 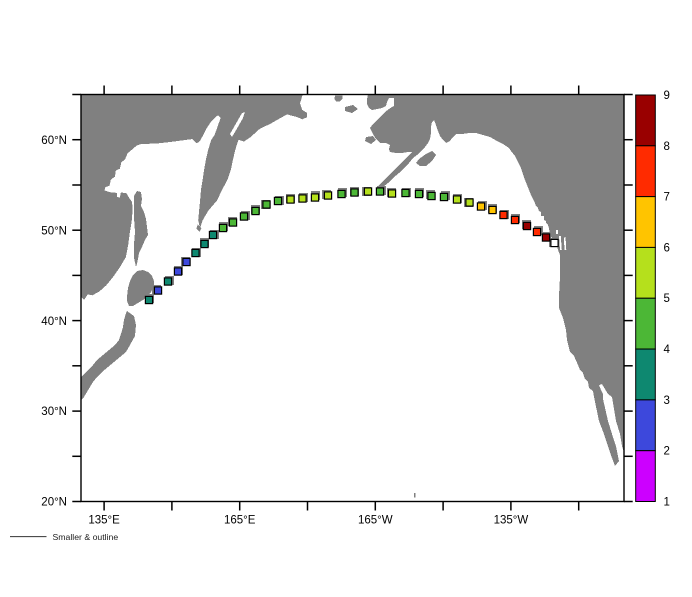 What do you see at coordinates (54, 322) in the screenshot?
I see `svg-text: 40°N` at bounding box center [54, 322].